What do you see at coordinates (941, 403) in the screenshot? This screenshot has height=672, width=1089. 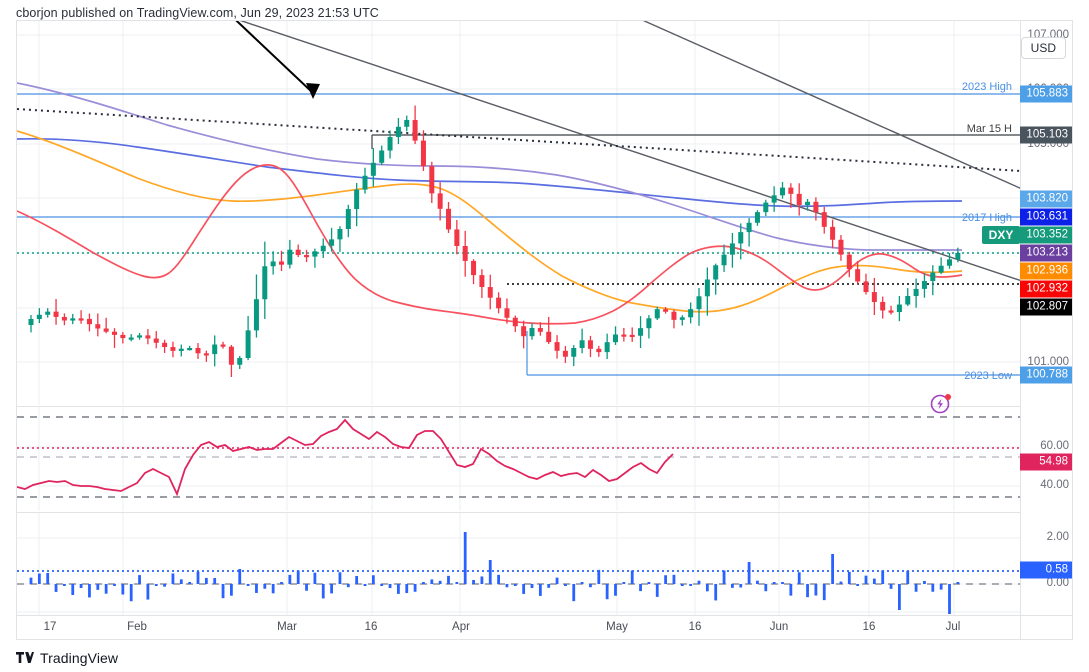 I see `alert-bolt-icon` at bounding box center [941, 403].